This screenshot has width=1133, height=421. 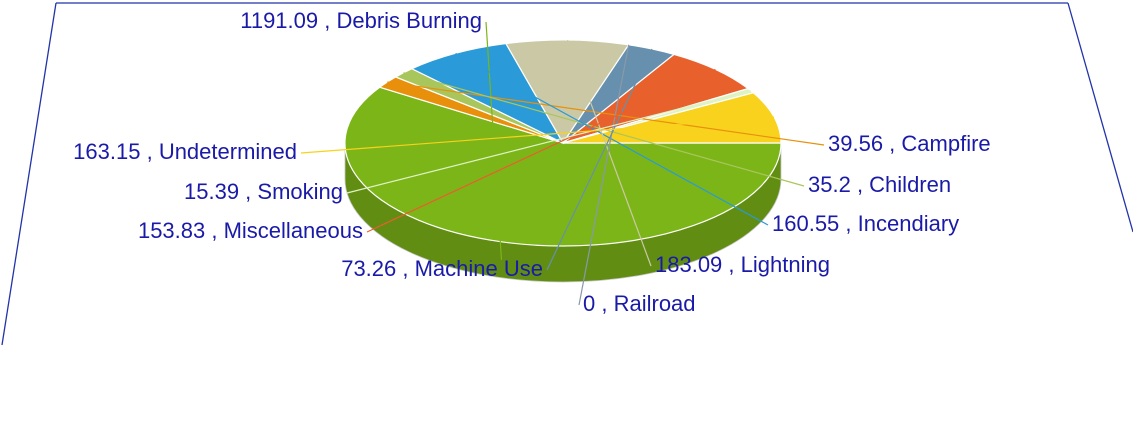 What do you see at coordinates (479, 268) in the screenshot?
I see `label-category: Machine Use` at bounding box center [479, 268].